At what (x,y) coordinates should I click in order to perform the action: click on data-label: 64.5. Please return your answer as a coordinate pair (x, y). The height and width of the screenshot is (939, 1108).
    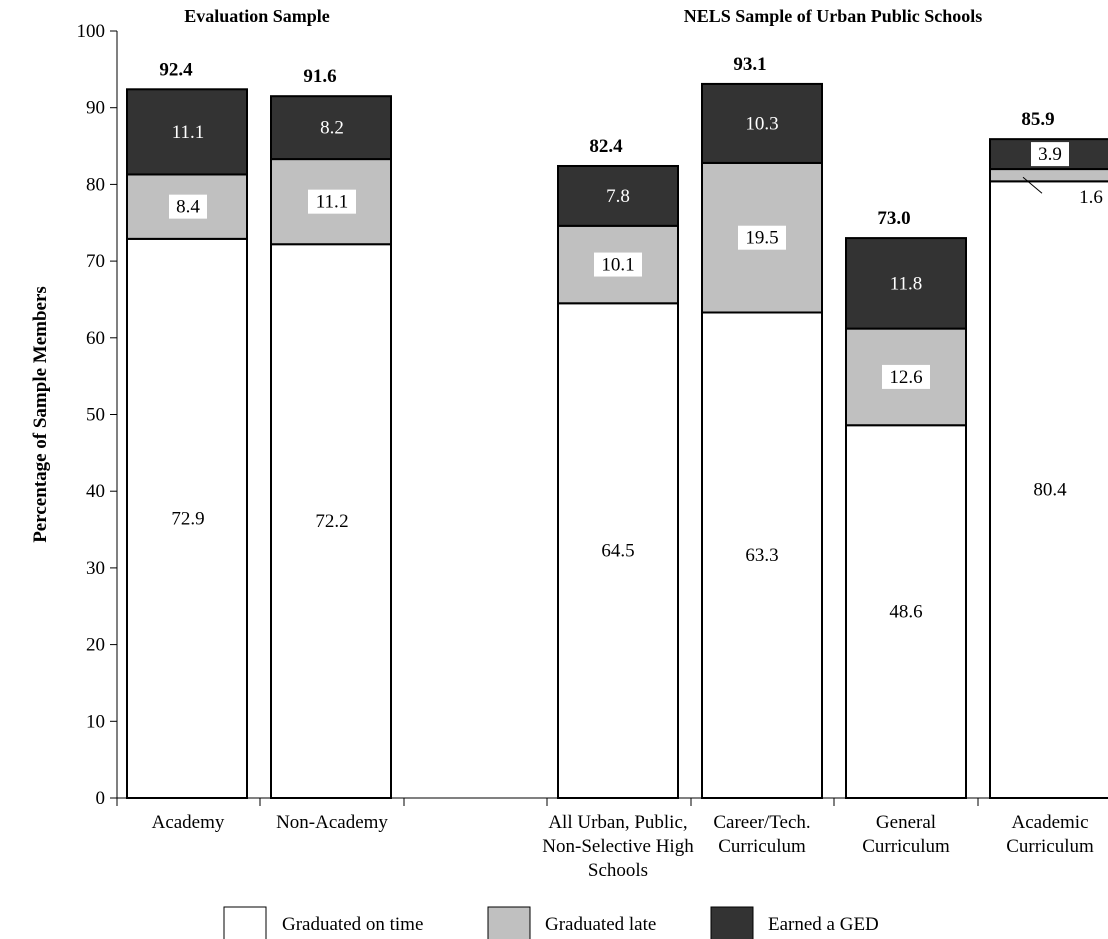
    Looking at the image, I should click on (617, 551).